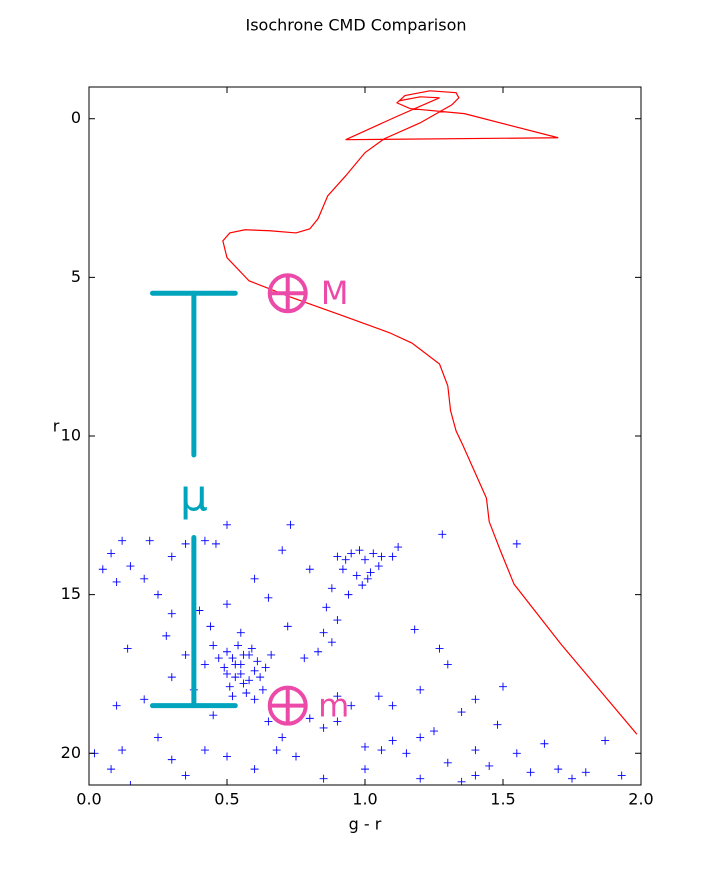 The image size is (712, 872). I want to click on y-tick-label: 20, so click(71, 752).